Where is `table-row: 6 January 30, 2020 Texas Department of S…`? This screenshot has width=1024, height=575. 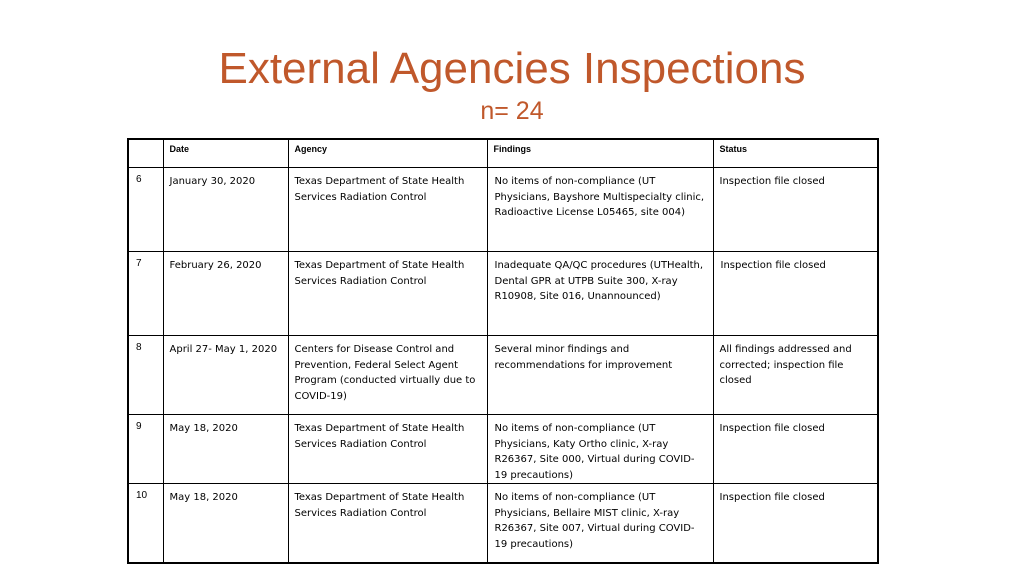
table-row: 6 January 30, 2020 Texas Department of S… is located at coordinates (503, 209).